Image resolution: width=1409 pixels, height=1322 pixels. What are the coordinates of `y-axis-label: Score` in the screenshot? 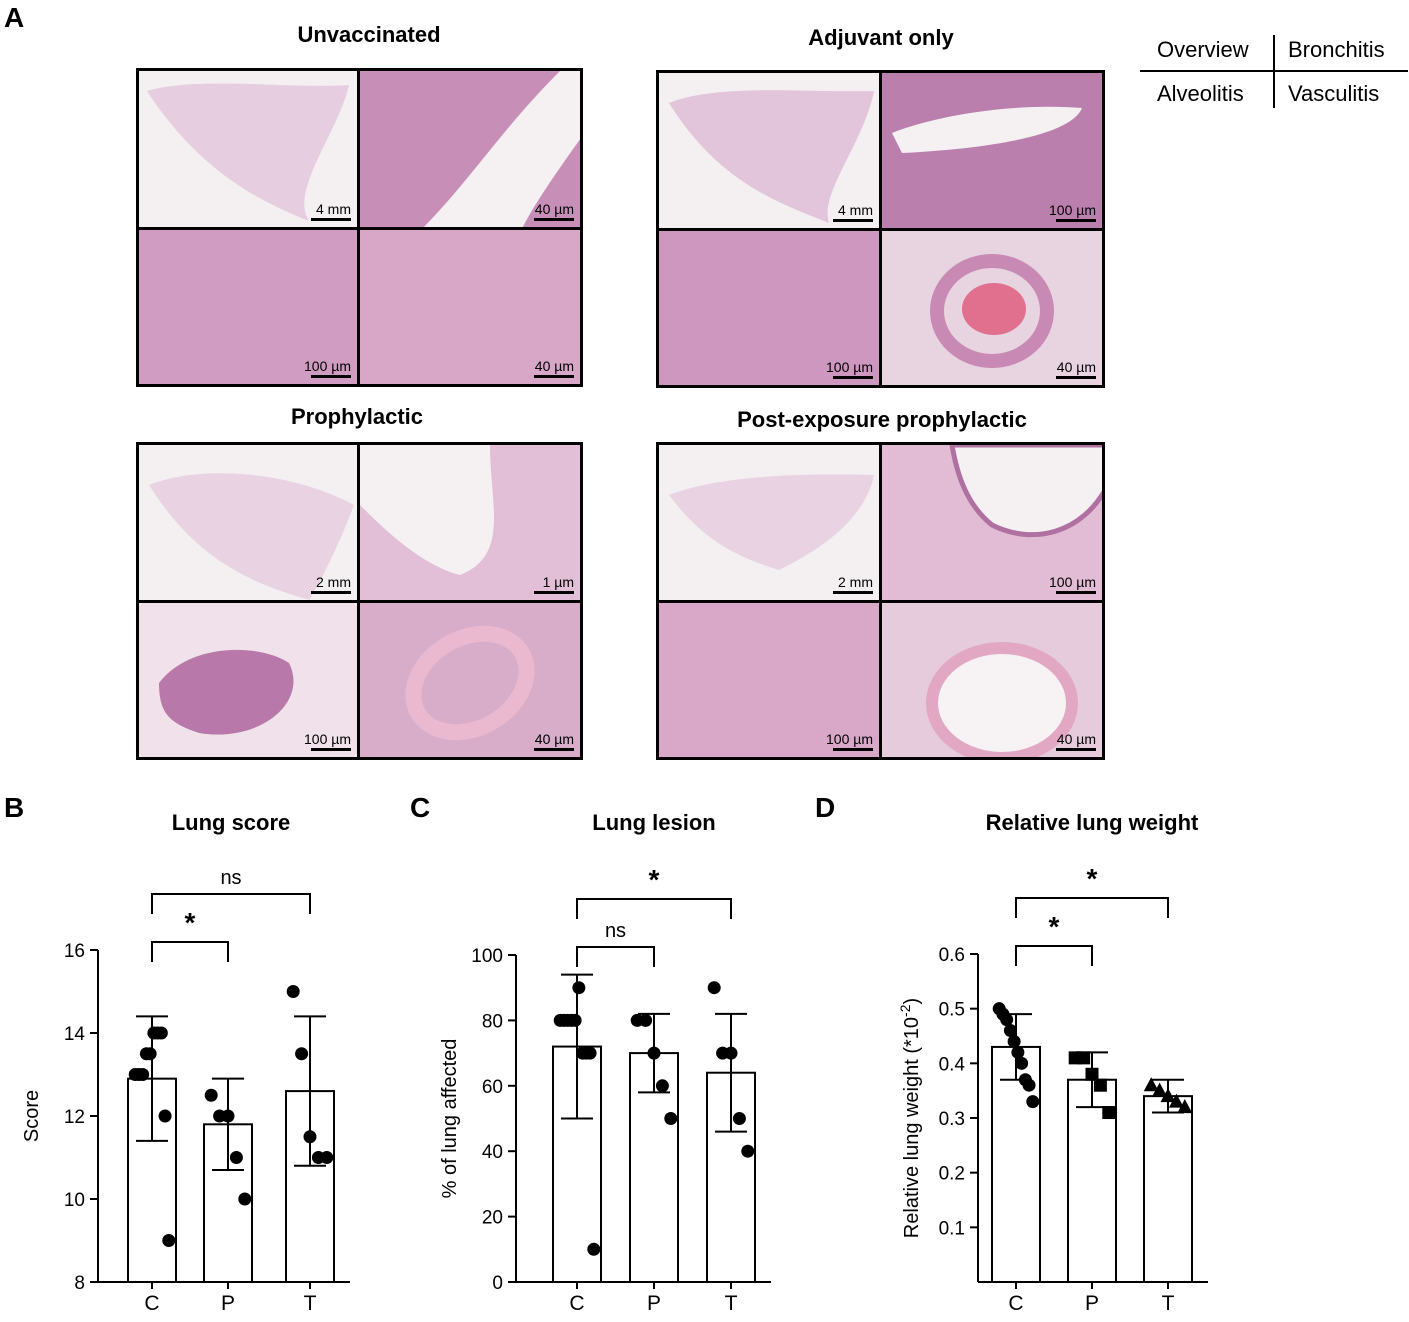 It's located at (32, 1116).